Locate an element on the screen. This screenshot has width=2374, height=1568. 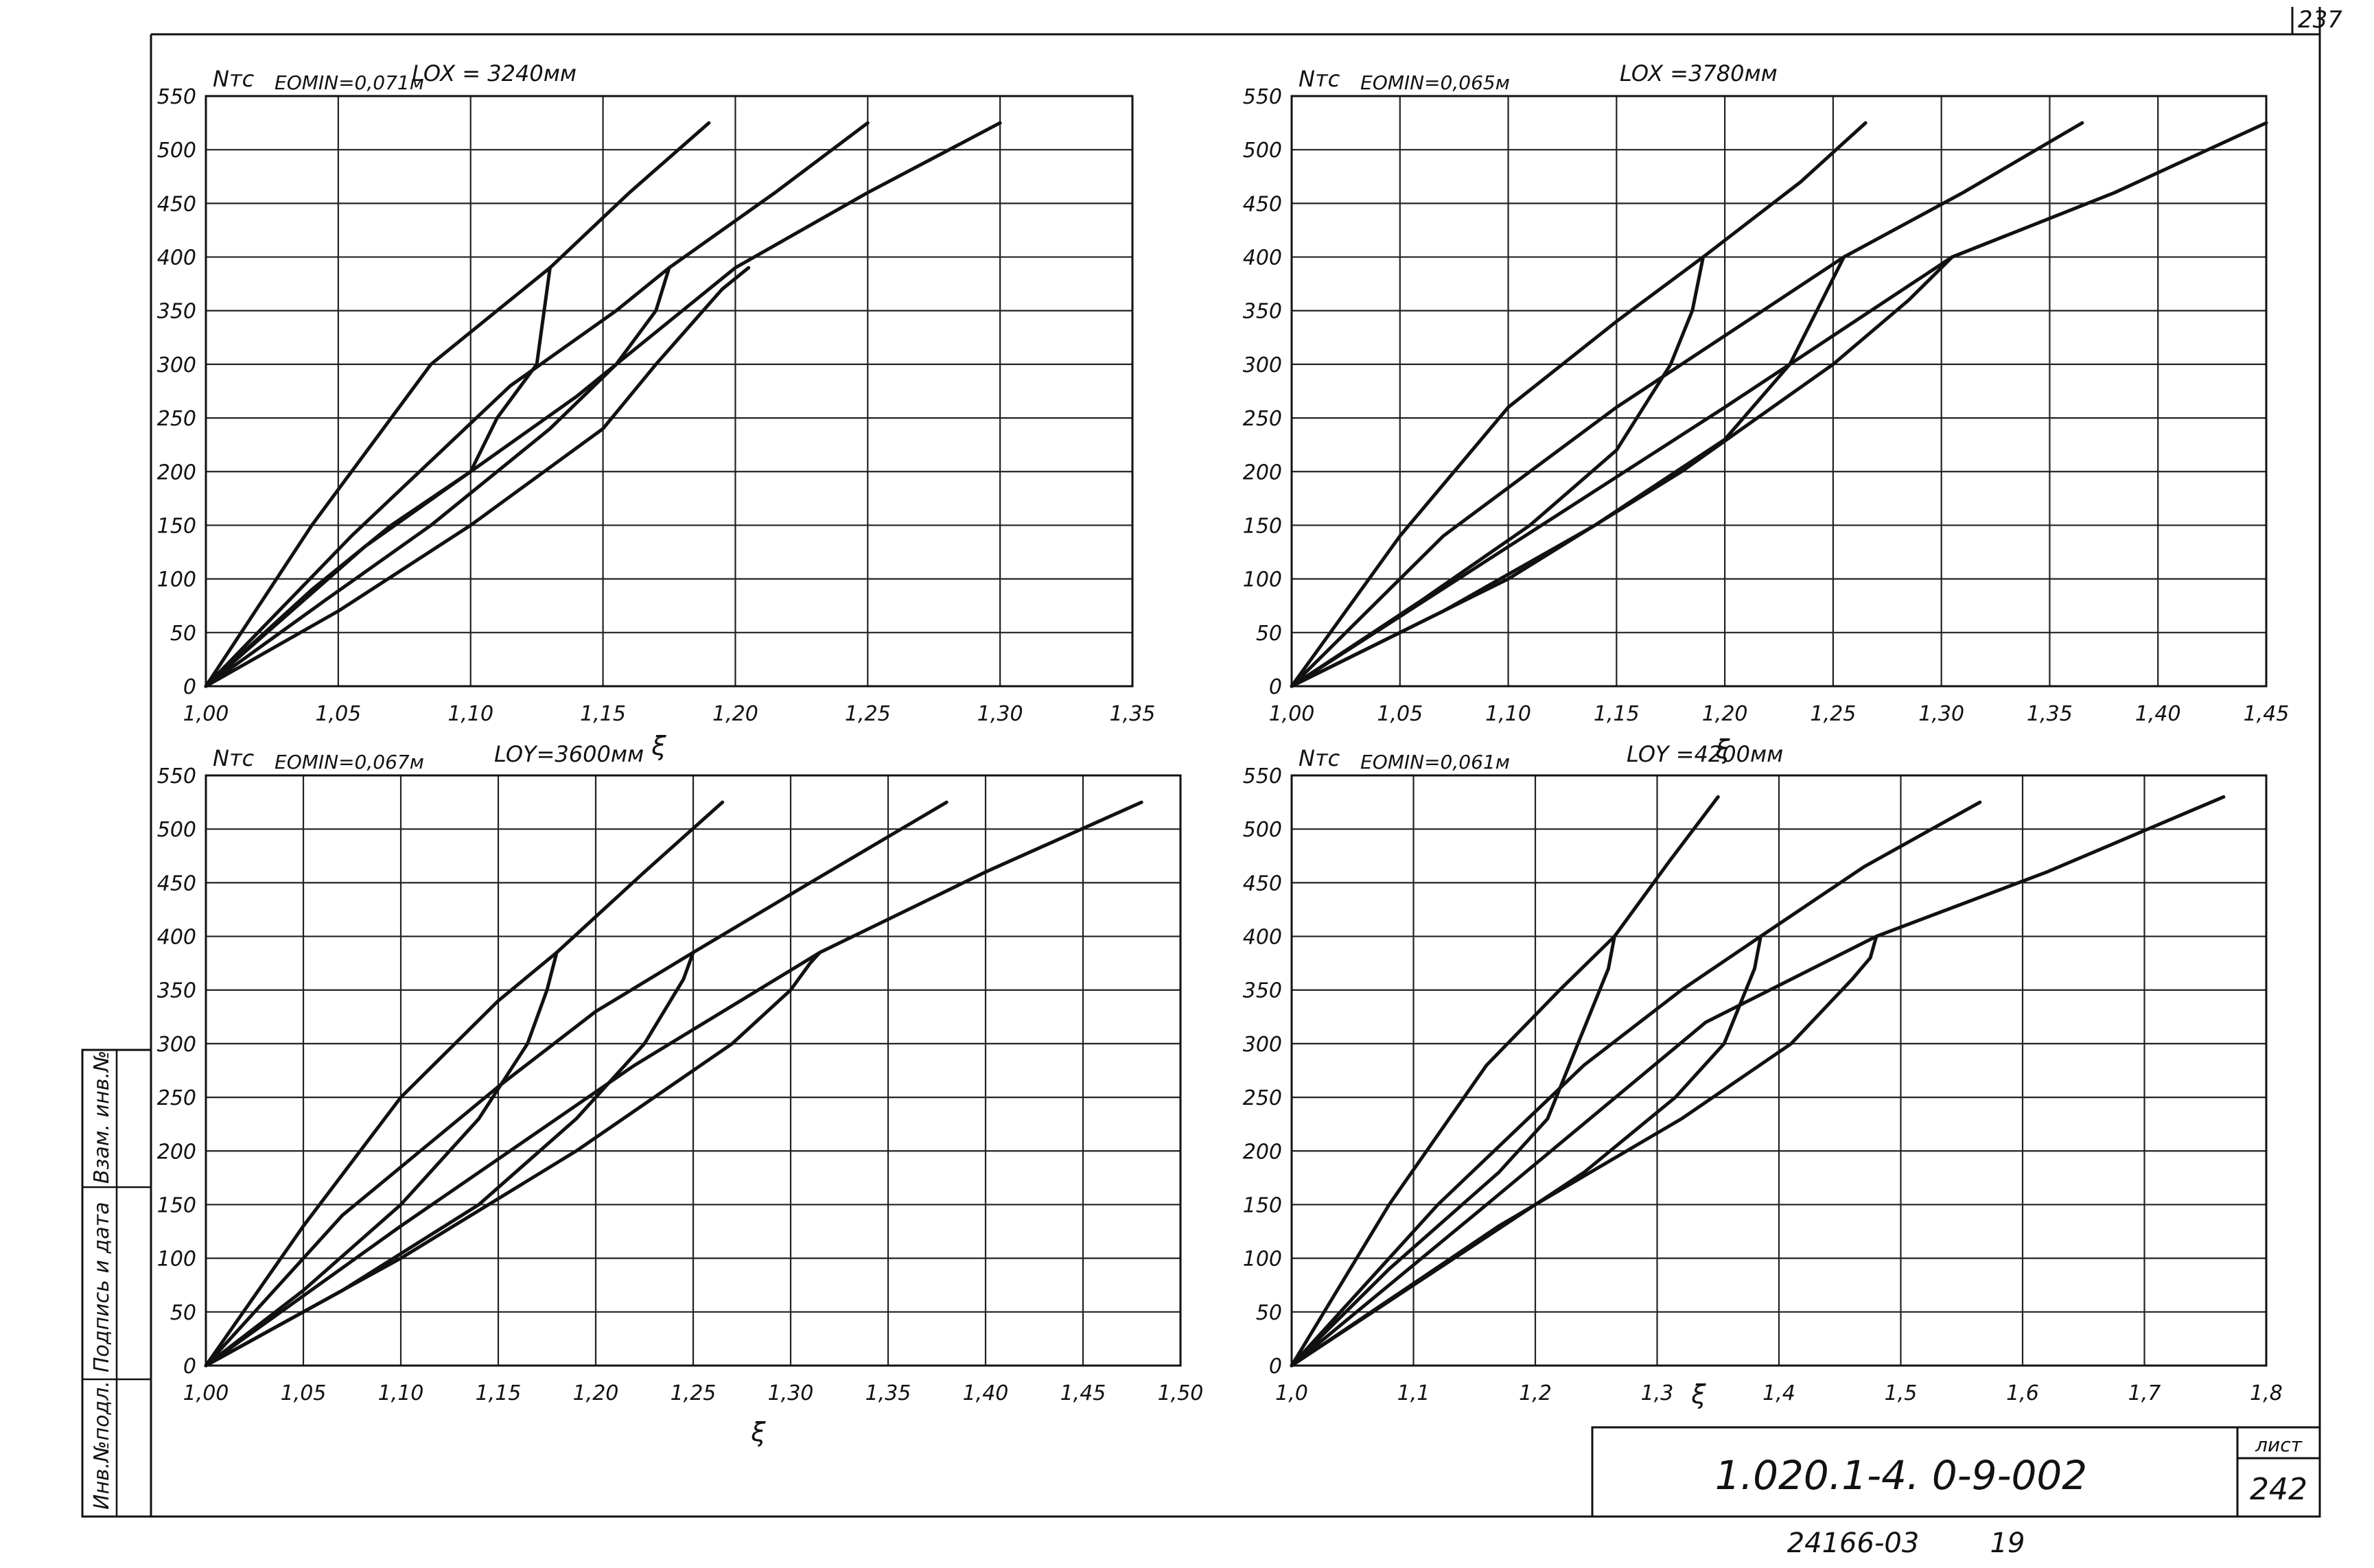
length-label: LOX = 3240мм is located at coordinates (494, 73).